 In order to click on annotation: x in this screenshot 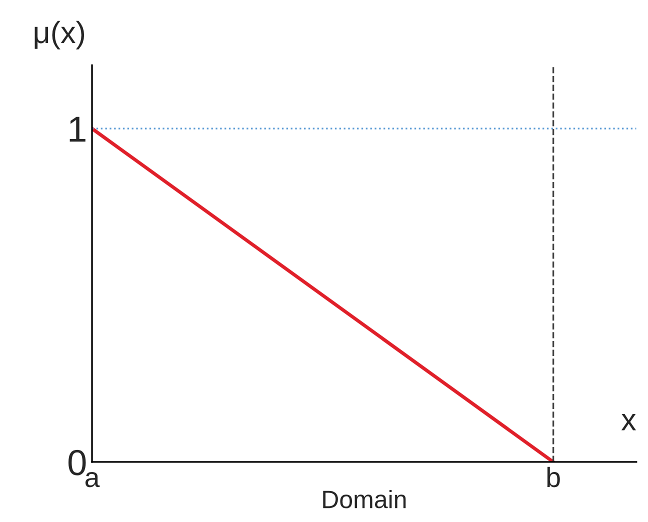, I will do `click(628, 422)`.